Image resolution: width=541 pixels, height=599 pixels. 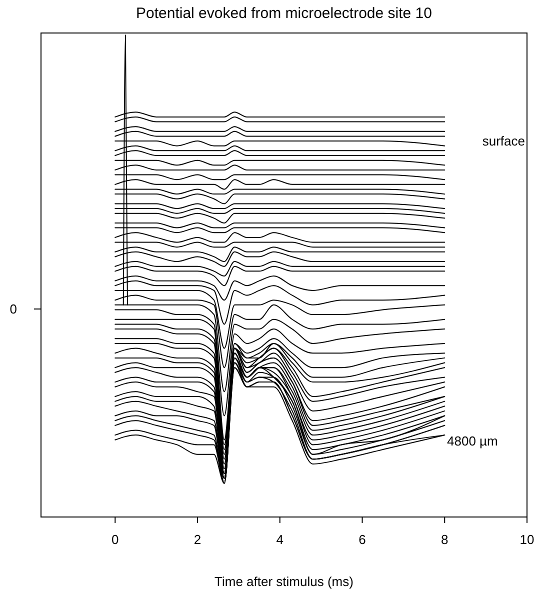 I want to click on x-tick-label: 4, so click(x=280, y=540).